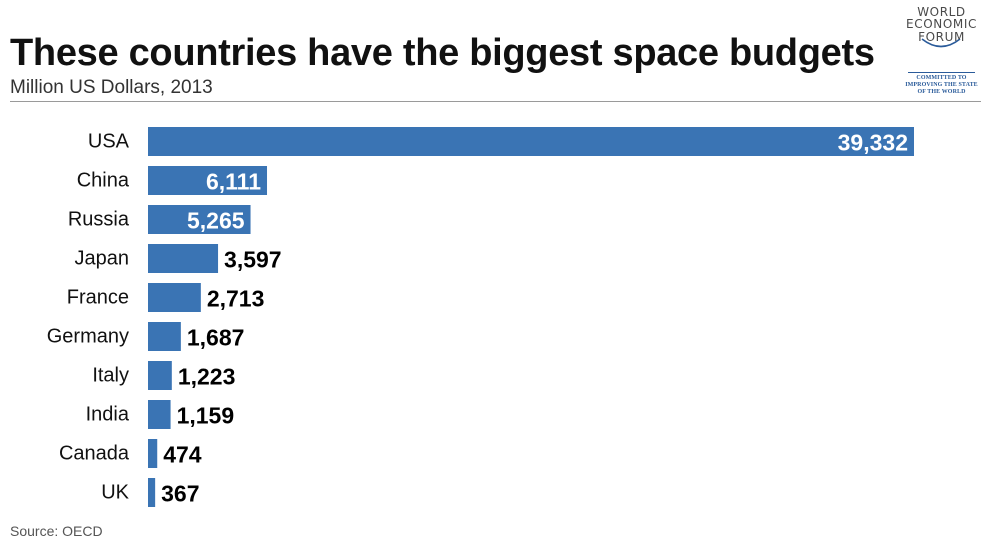 The image size is (981, 538). Describe the element at coordinates (110, 376) in the screenshot. I see `category-label-italy: Italy` at that location.